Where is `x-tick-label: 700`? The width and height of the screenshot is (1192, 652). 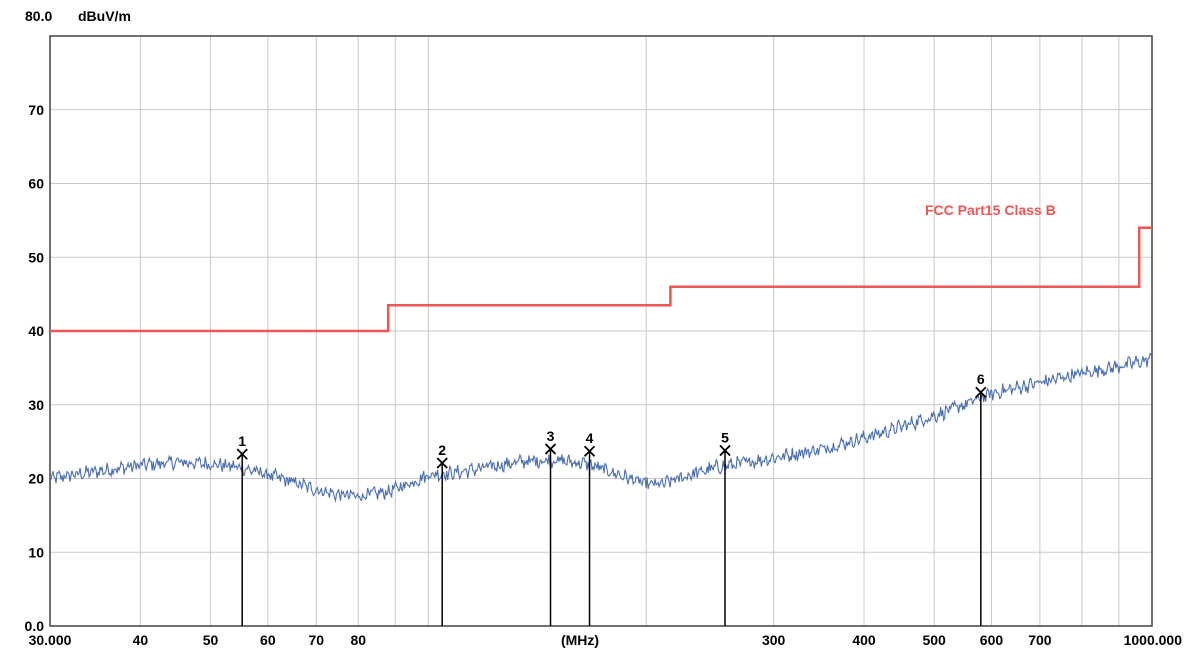
x-tick-label: 700 is located at coordinates (1040, 640).